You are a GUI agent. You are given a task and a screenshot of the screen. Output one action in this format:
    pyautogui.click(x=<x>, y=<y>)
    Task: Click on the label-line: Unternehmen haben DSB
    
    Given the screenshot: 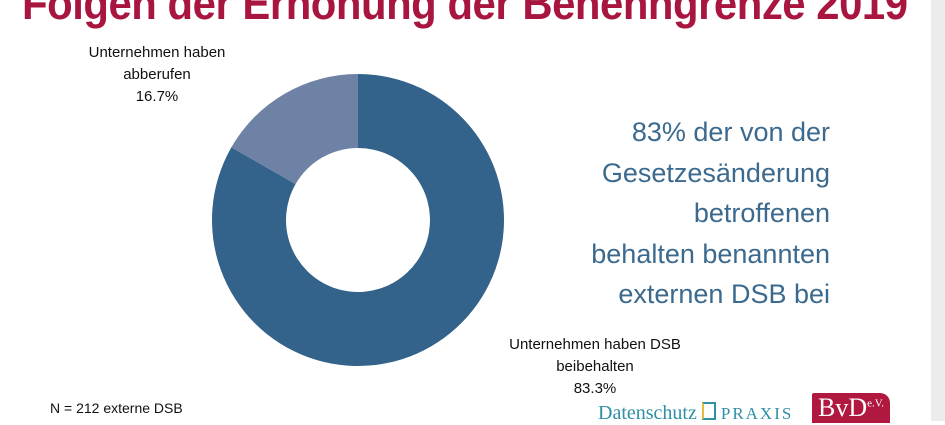 What is the action you would take?
    pyautogui.click(x=595, y=344)
    